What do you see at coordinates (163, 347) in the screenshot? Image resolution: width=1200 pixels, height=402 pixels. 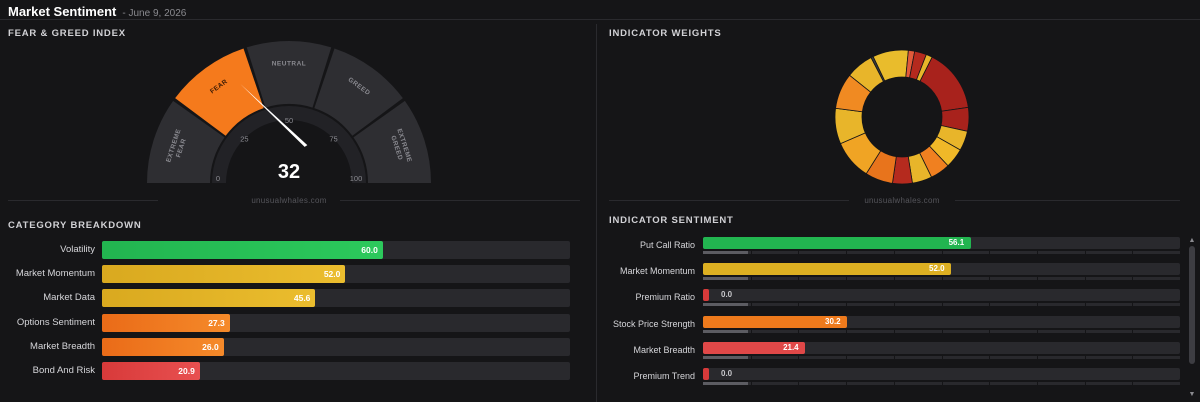 I see `category-bar-fill: 26.0` at bounding box center [163, 347].